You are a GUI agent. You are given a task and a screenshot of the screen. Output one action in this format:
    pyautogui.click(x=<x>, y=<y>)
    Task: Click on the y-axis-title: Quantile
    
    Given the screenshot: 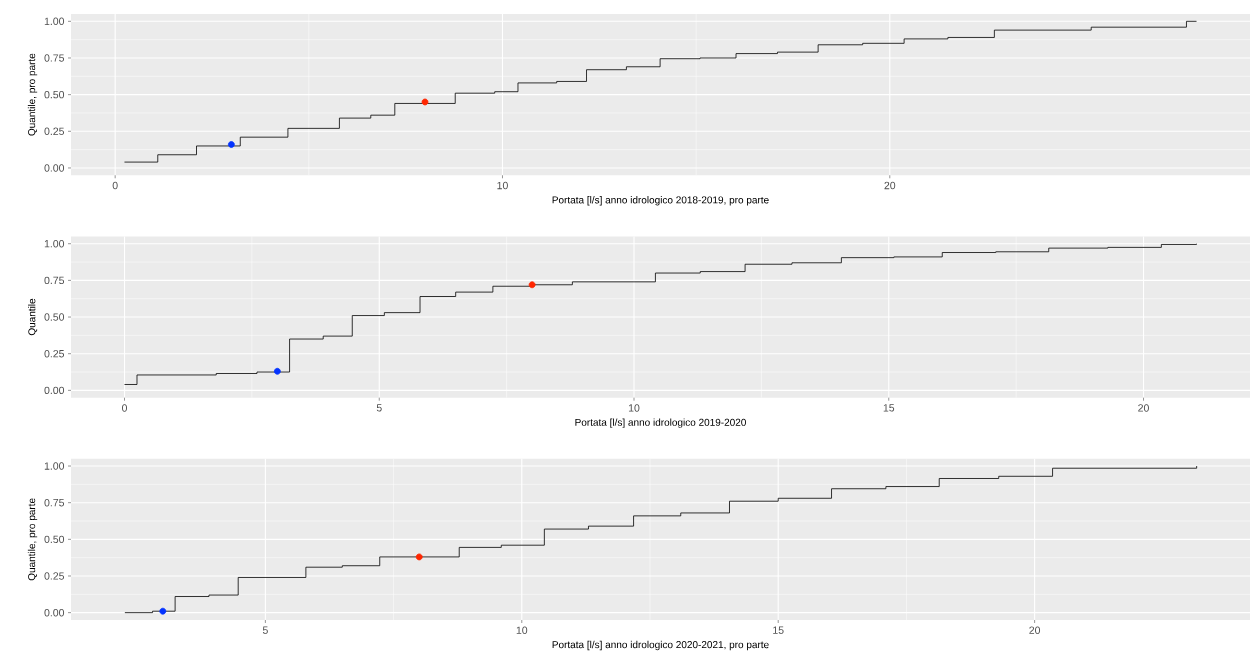 What is the action you would take?
    pyautogui.click(x=33, y=317)
    